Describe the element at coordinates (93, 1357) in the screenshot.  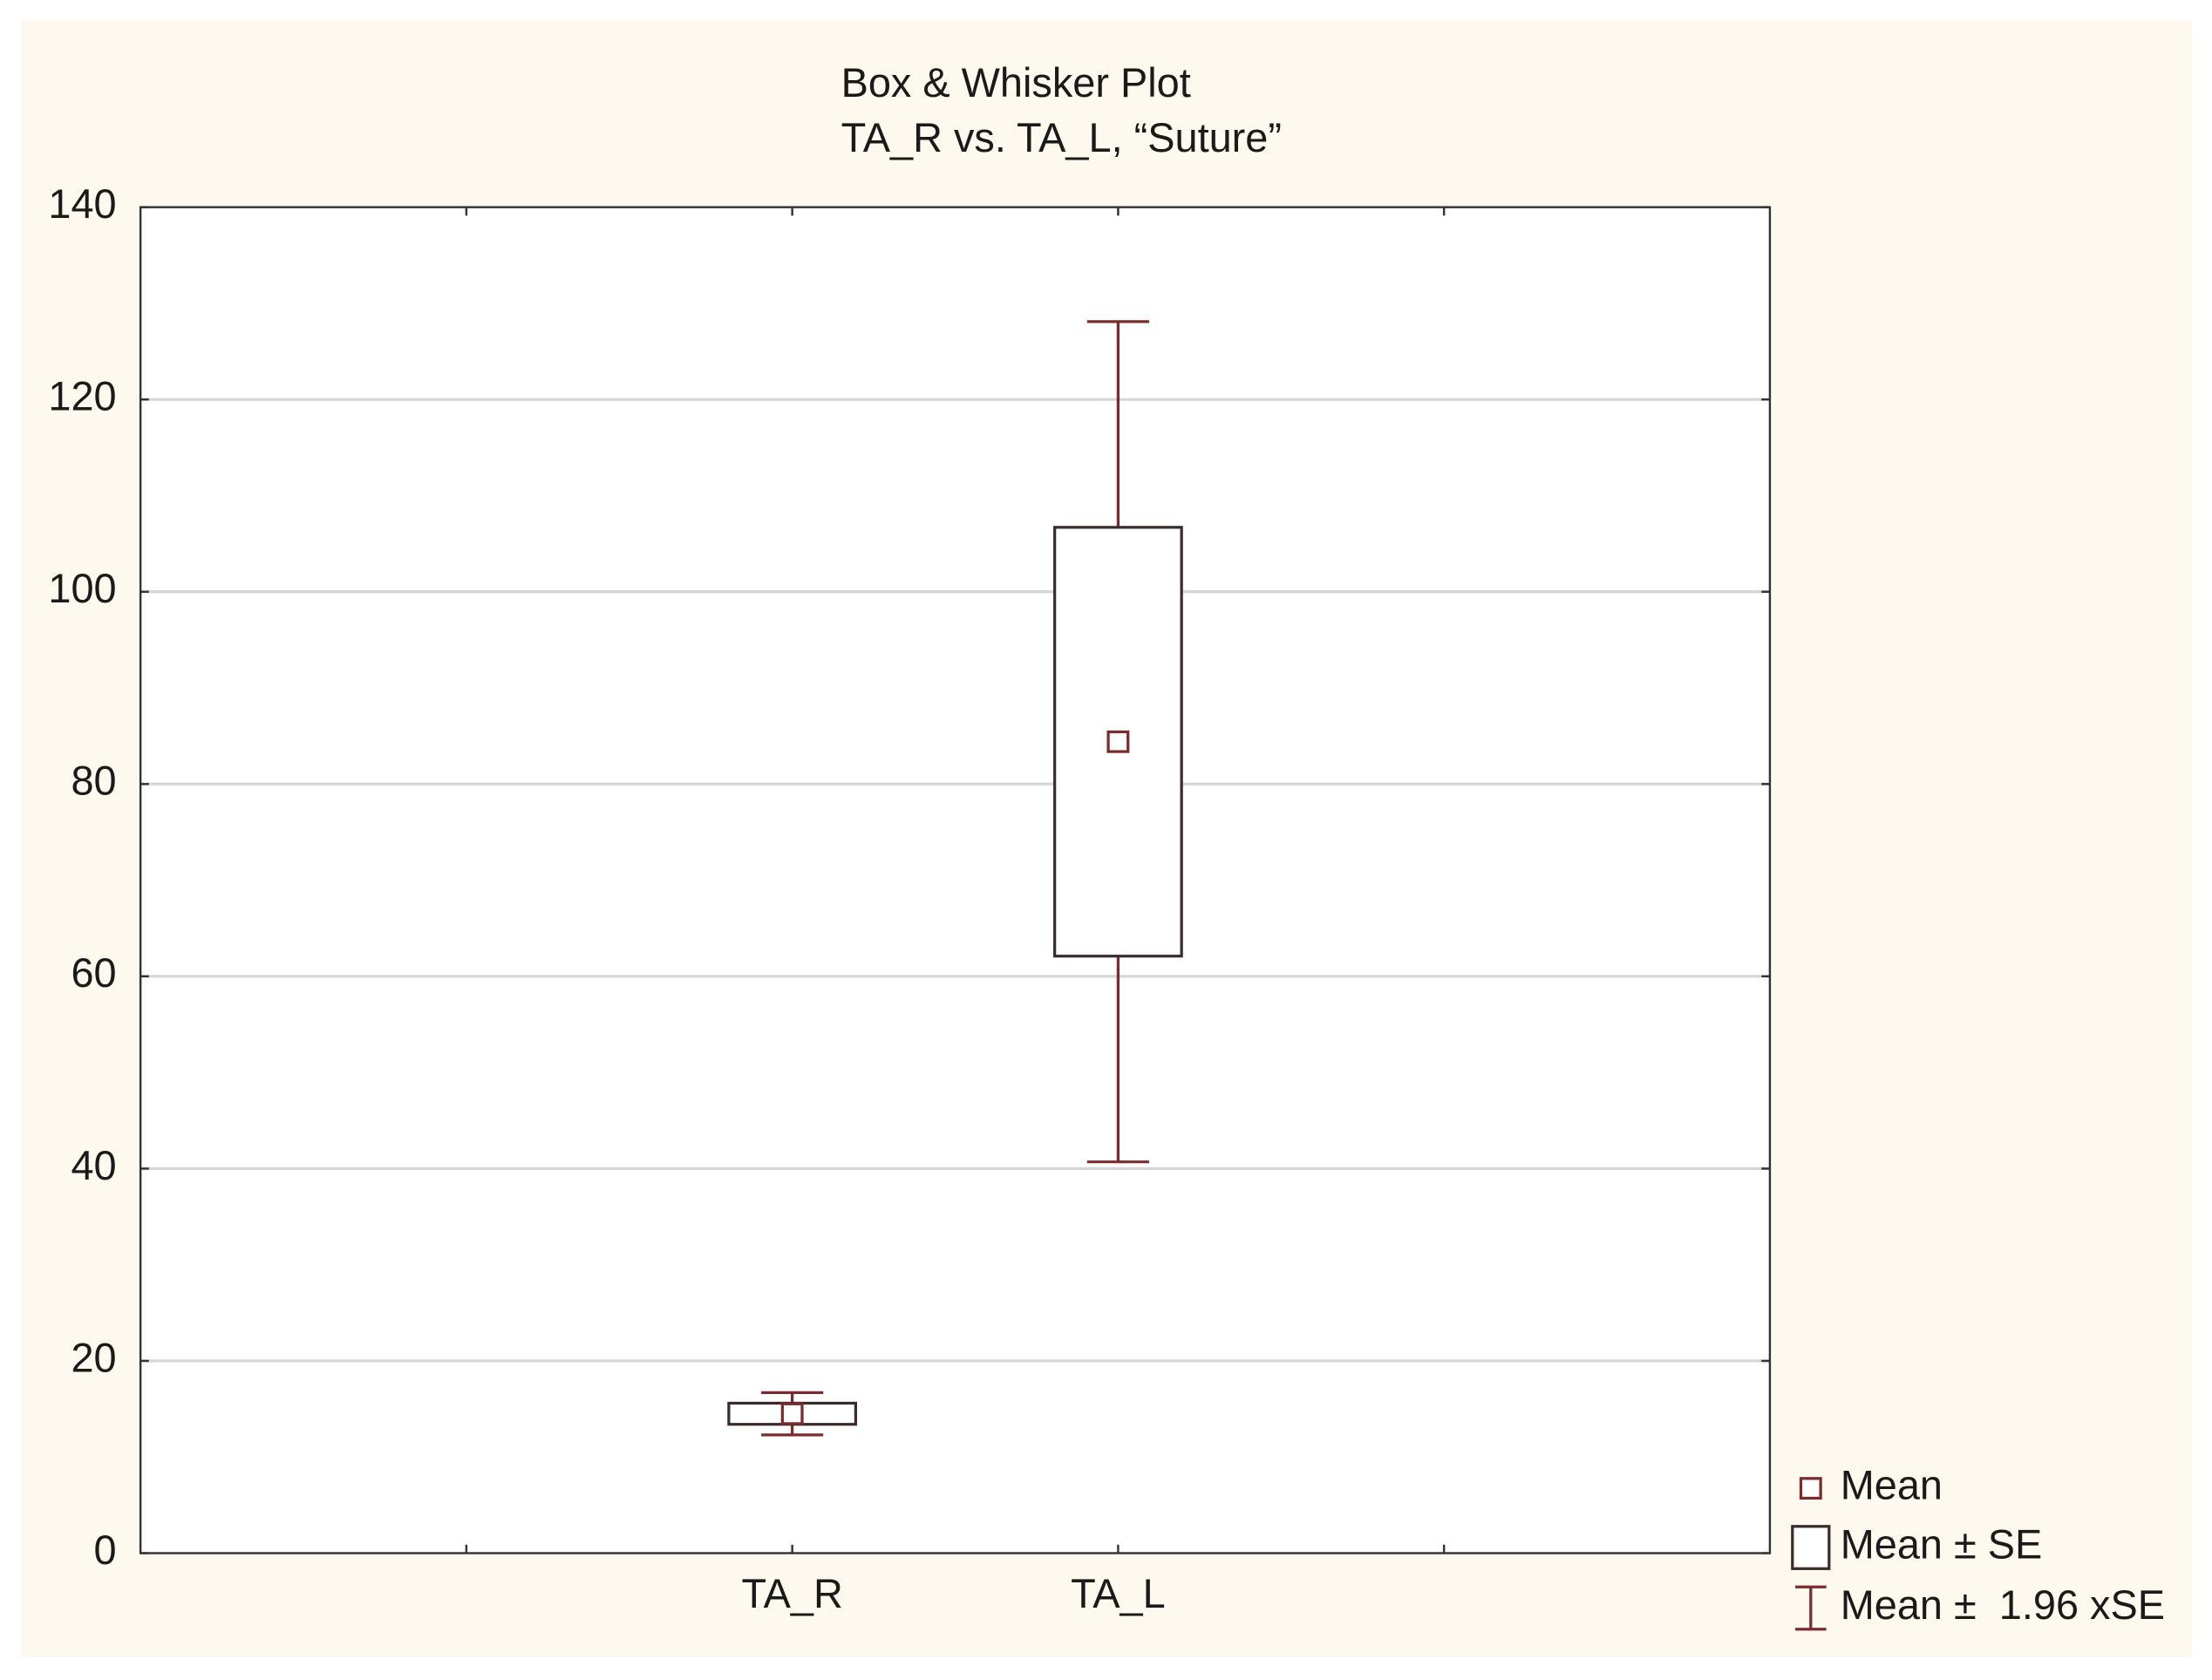
I see `y-tick-label: 20` at that location.